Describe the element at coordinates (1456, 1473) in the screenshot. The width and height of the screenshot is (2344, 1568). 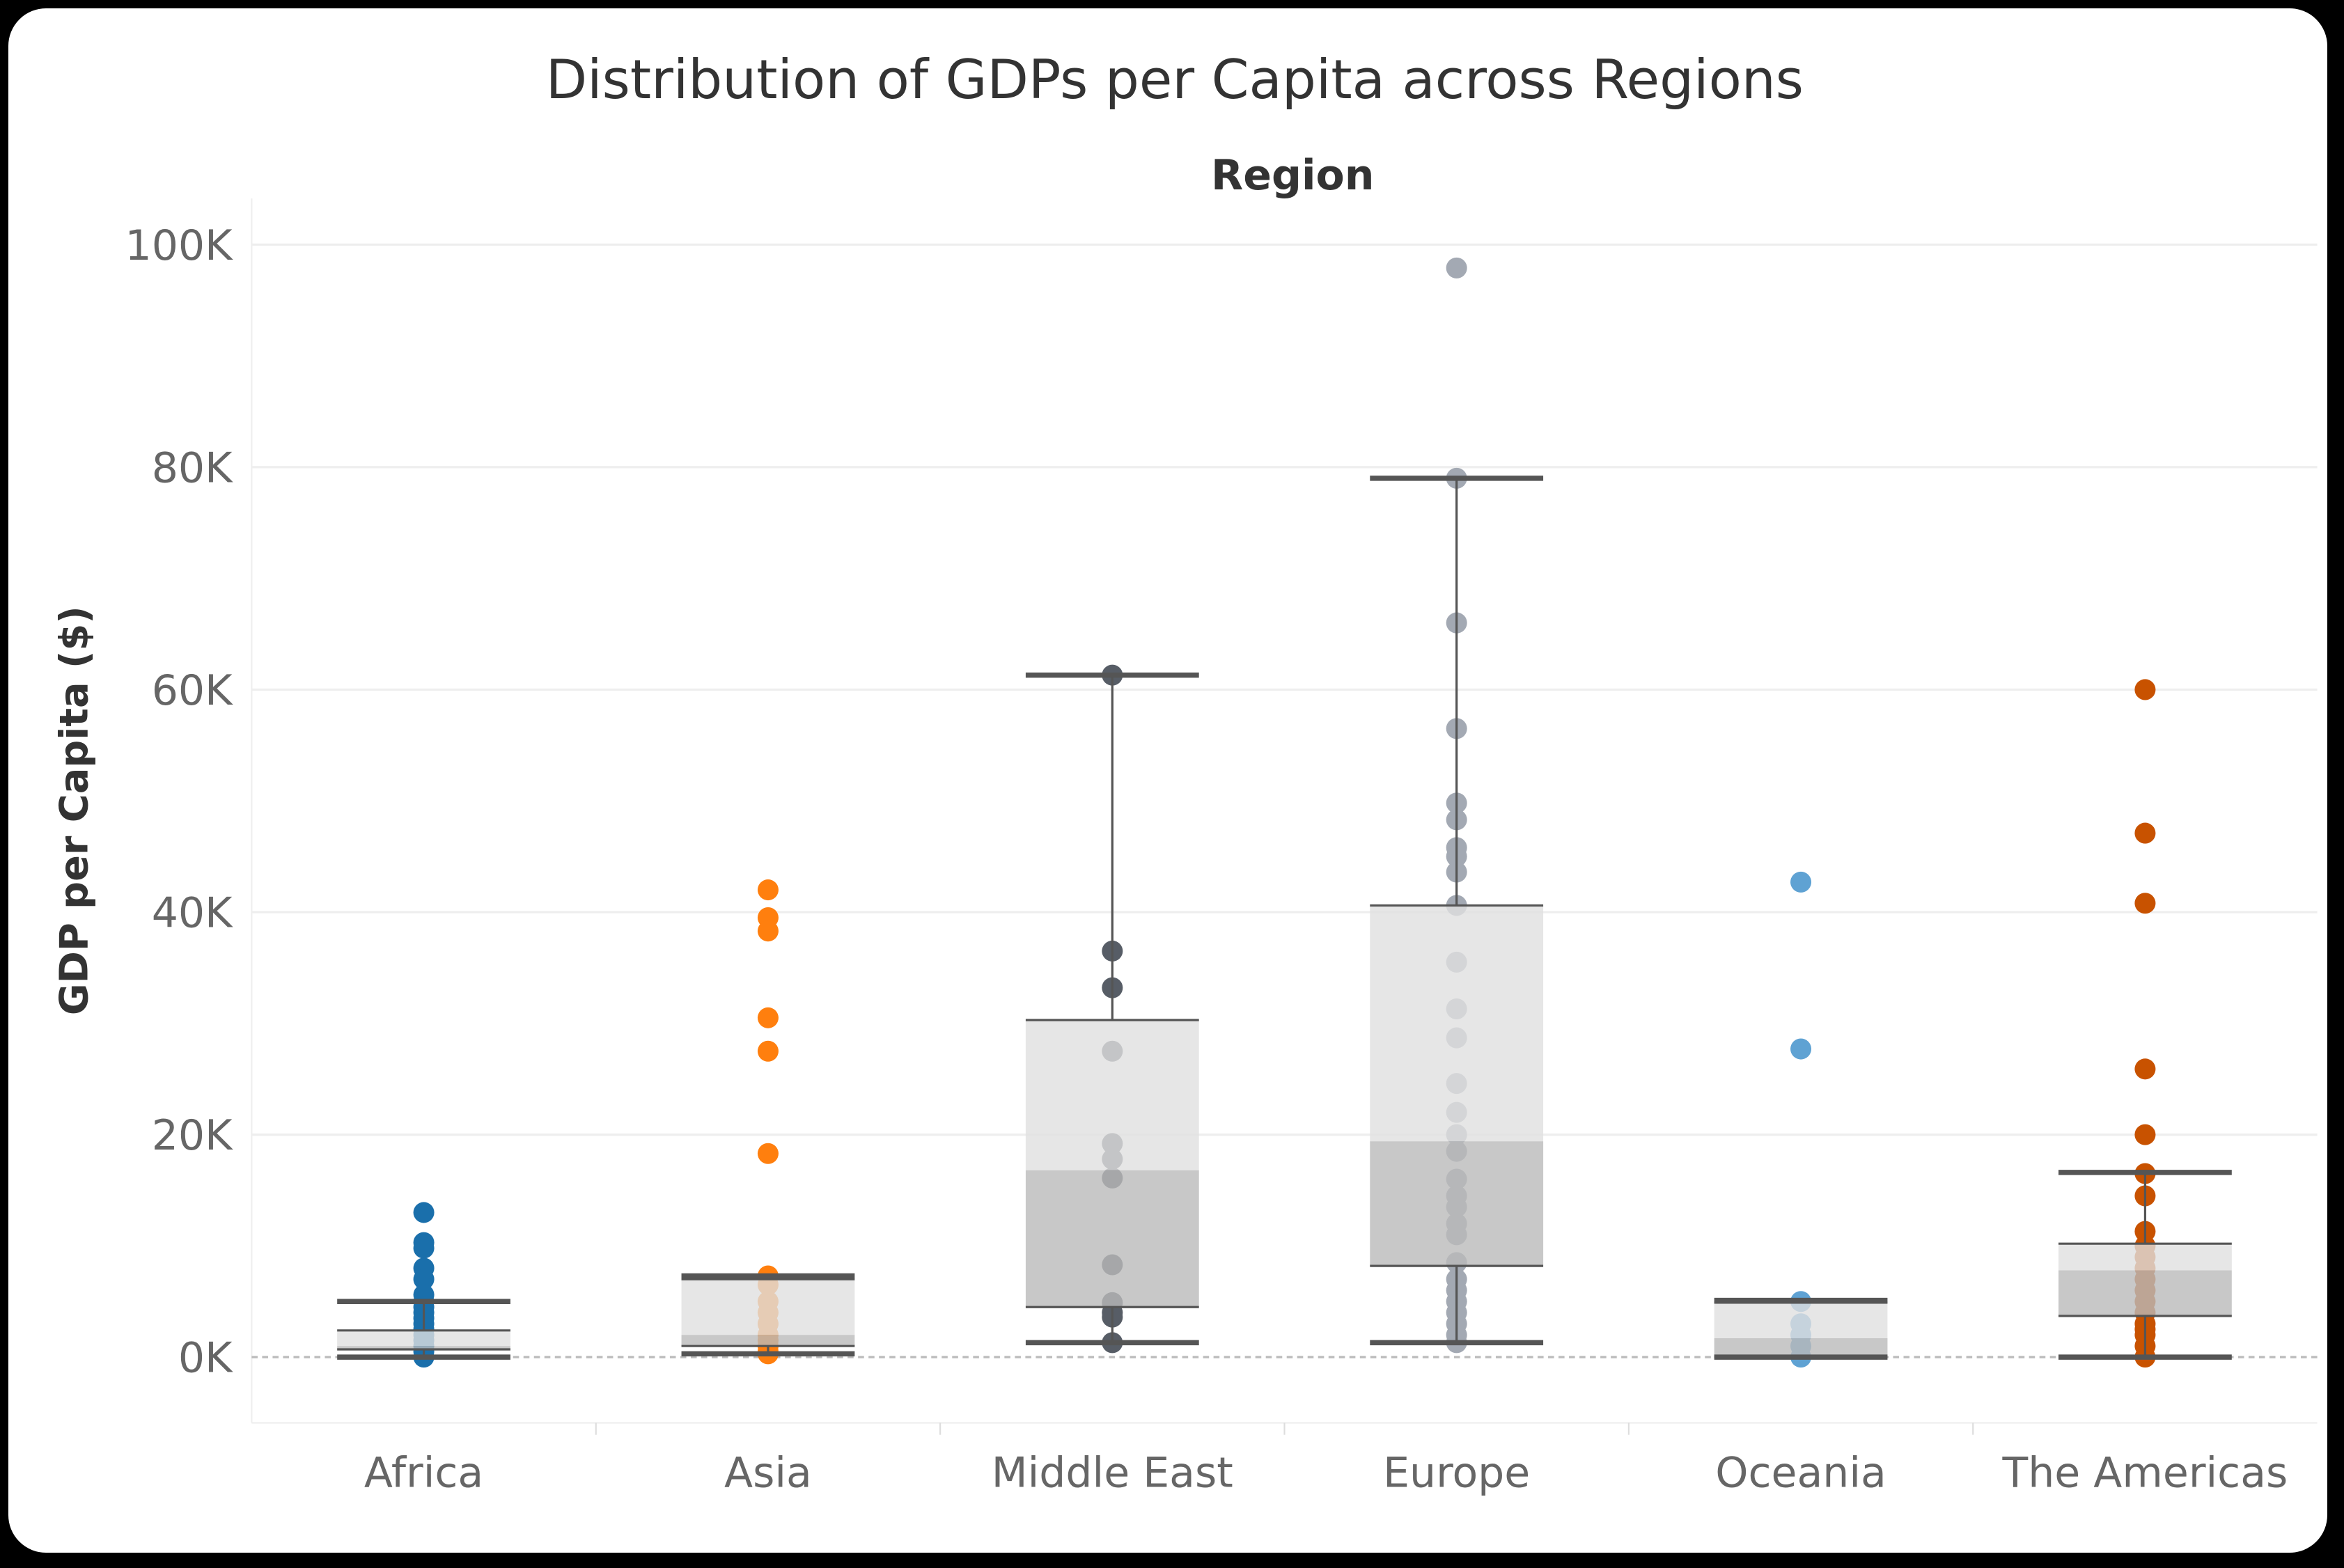
I see `x-tick-label: Europe` at that location.